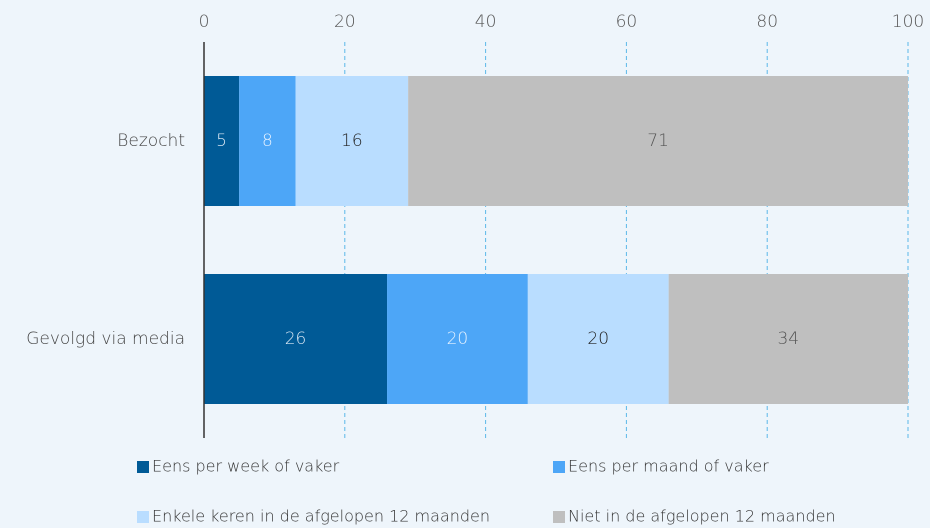 The image size is (930, 528). Describe the element at coordinates (702, 516) in the screenshot. I see `legend-label: Niet in de afgelopen 12 maanden` at that location.